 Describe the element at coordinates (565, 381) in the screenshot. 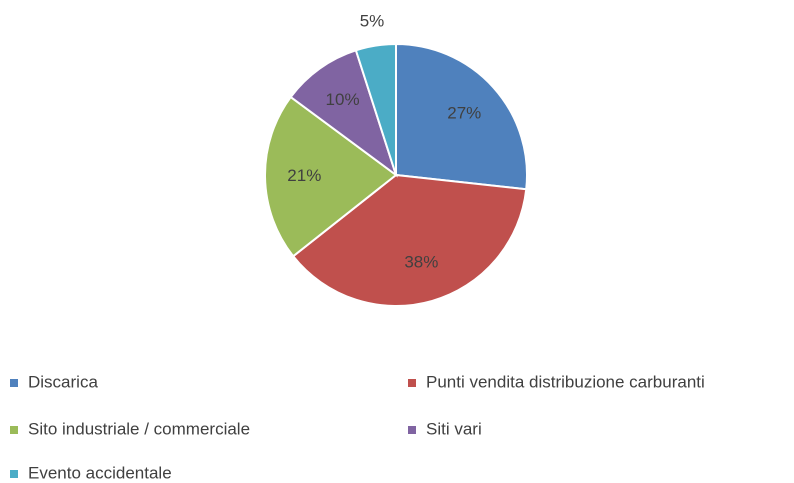

I see `legend-label: Punti vendita distribuzione carburanti` at that location.